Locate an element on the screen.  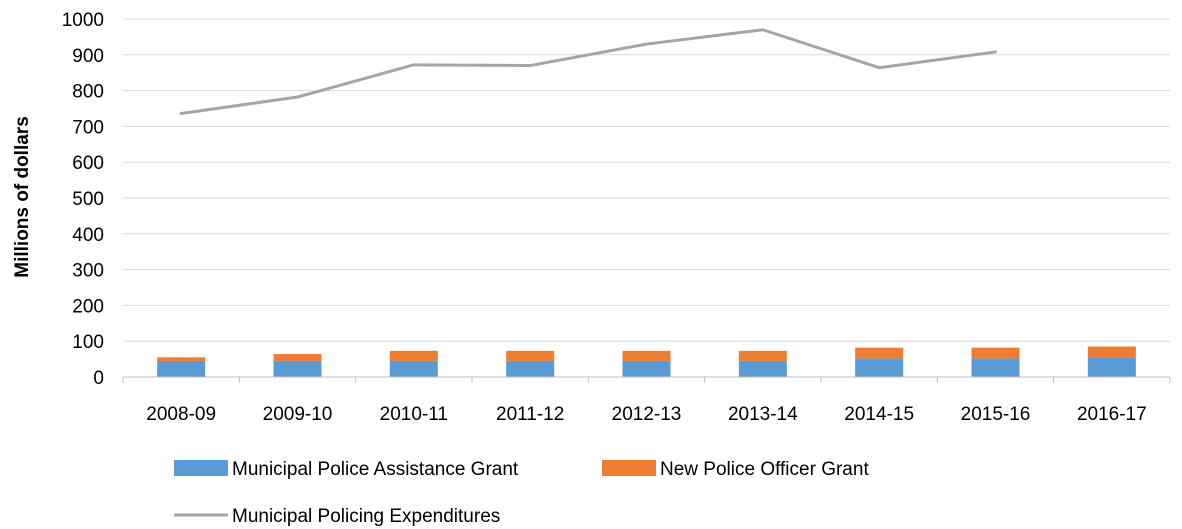
y-axis-title: Millions of dollars is located at coordinates (22, 197).